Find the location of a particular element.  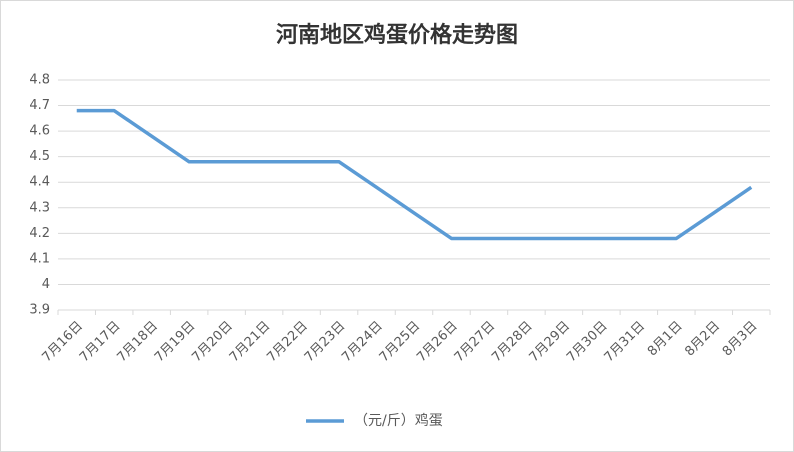

y-tick-label: 4.4 is located at coordinates (39, 182).